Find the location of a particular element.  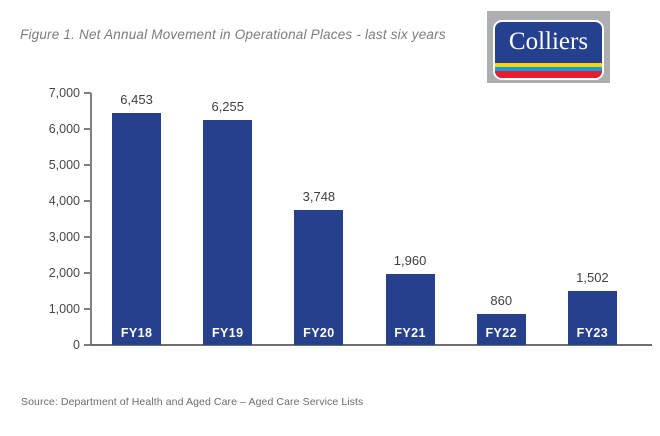

bar-fy22: FY22 is located at coordinates (501, 329).